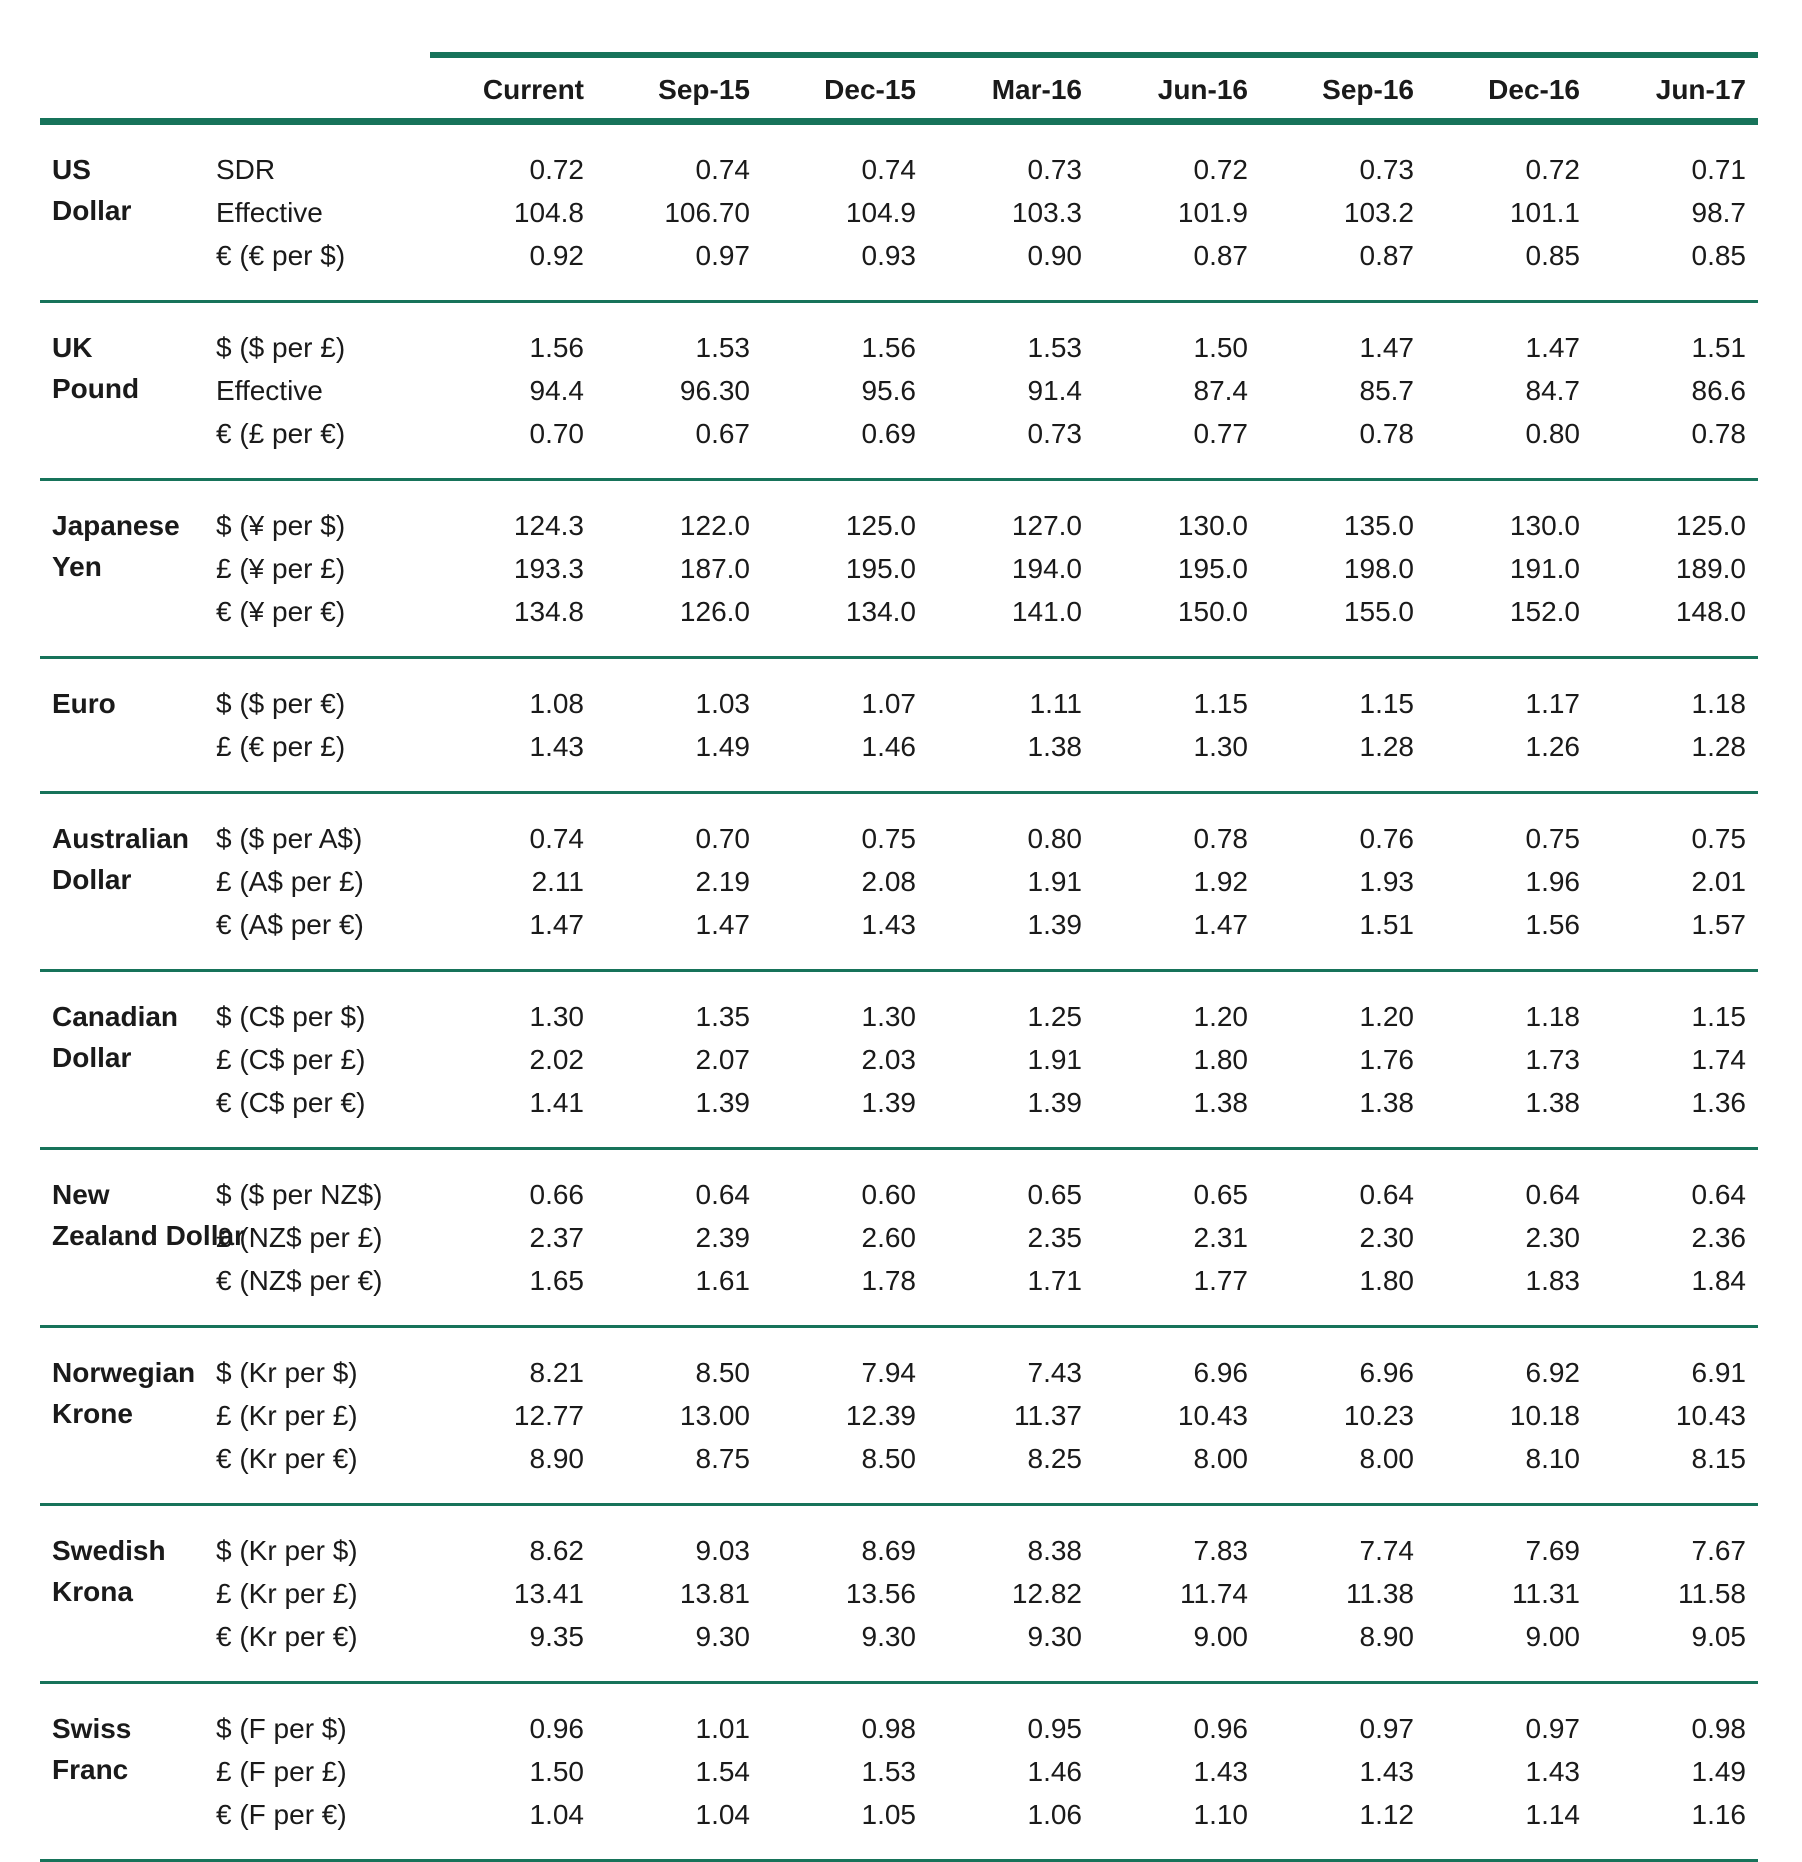 Image resolution: width=1802 pixels, height=1862 pixels. Describe the element at coordinates (291, 1059) in the screenshot. I see `rate-label: £ (C$ per £)` at that location.